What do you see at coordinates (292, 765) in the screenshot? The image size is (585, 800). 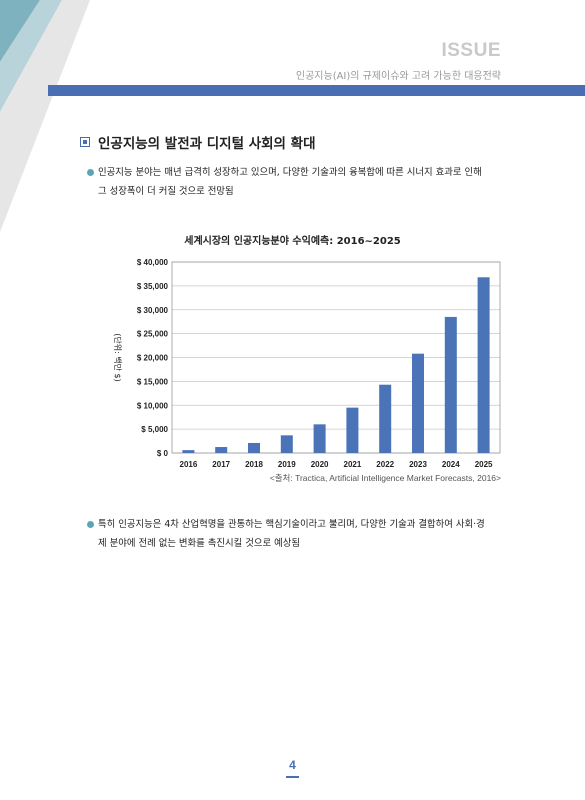 I see `page-number: 4` at bounding box center [292, 765].